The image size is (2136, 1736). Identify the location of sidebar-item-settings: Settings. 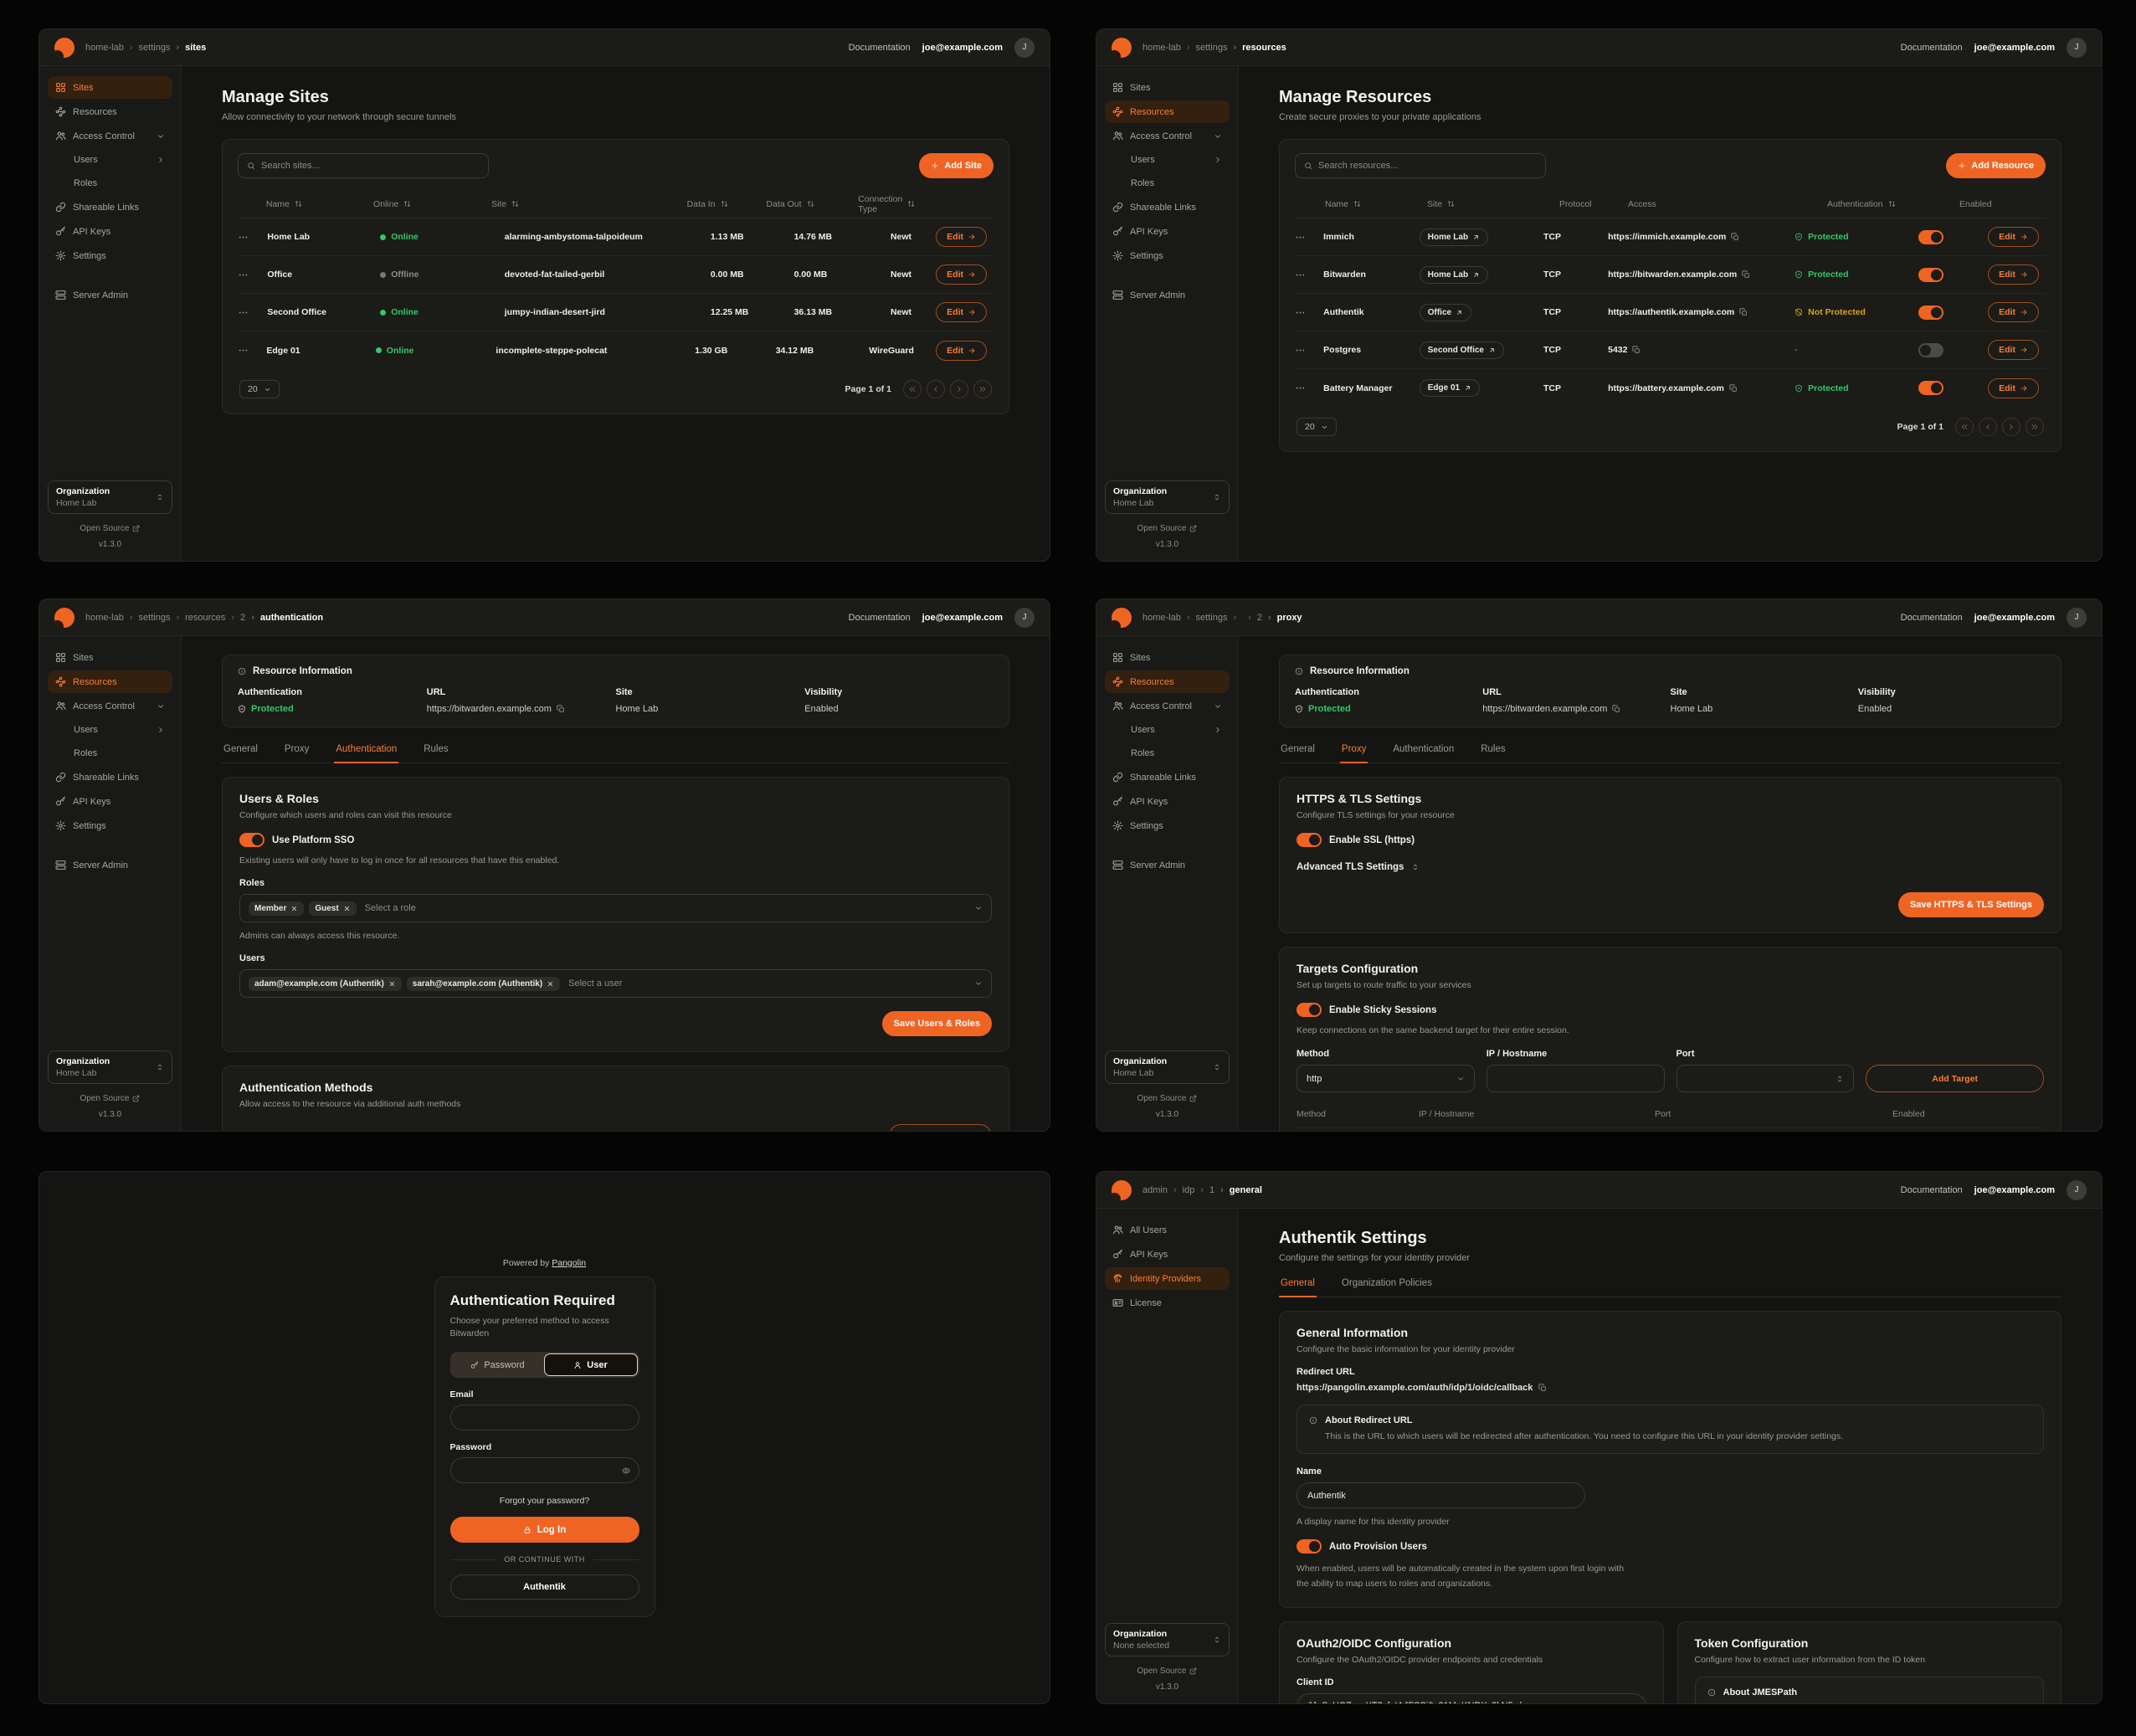
(1168, 825).